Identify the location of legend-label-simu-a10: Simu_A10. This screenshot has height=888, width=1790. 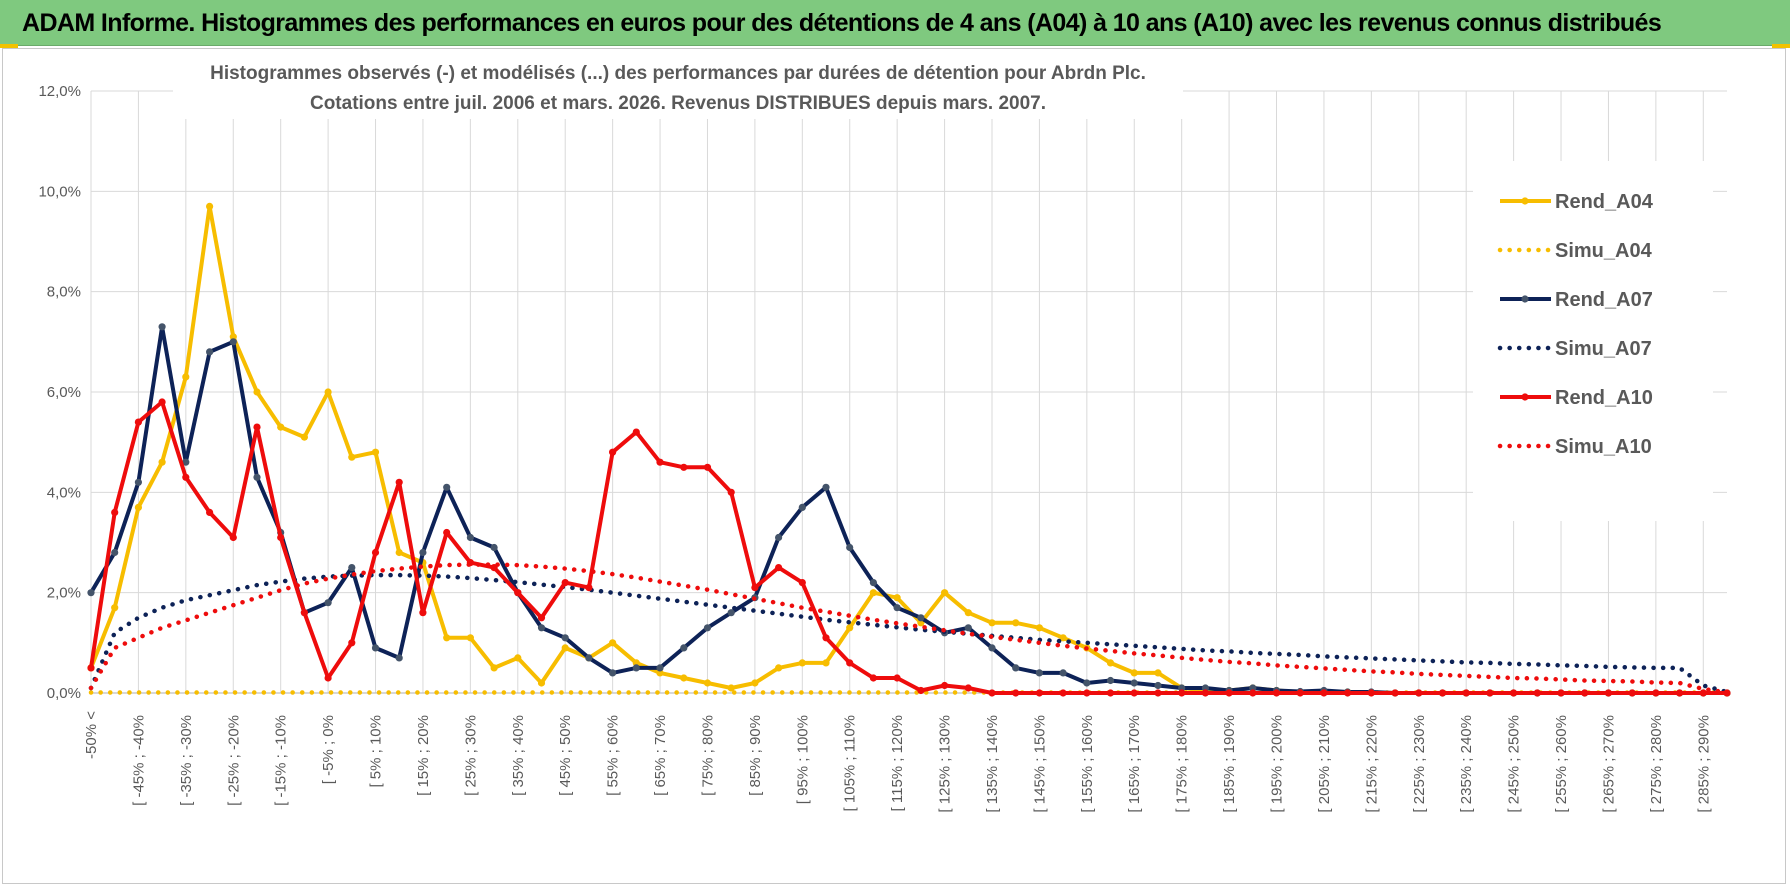
(1603, 447).